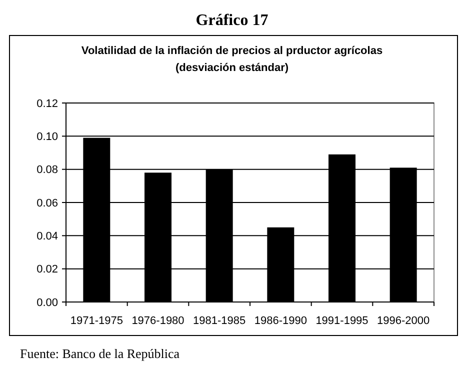  I want to click on y-tick-label: 0.12, so click(47, 104).